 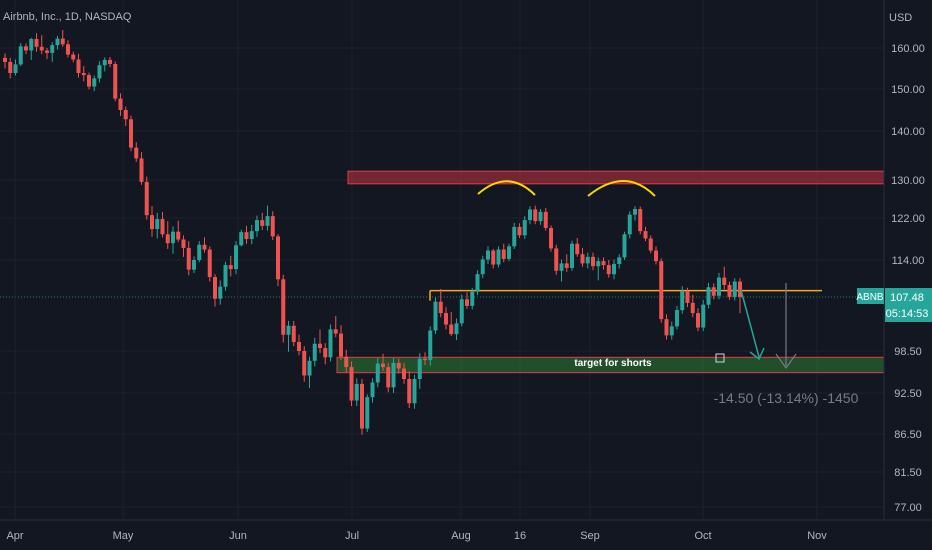 What do you see at coordinates (908, 435) in the screenshot?
I see `price-tick-label: 86.50` at bounding box center [908, 435].